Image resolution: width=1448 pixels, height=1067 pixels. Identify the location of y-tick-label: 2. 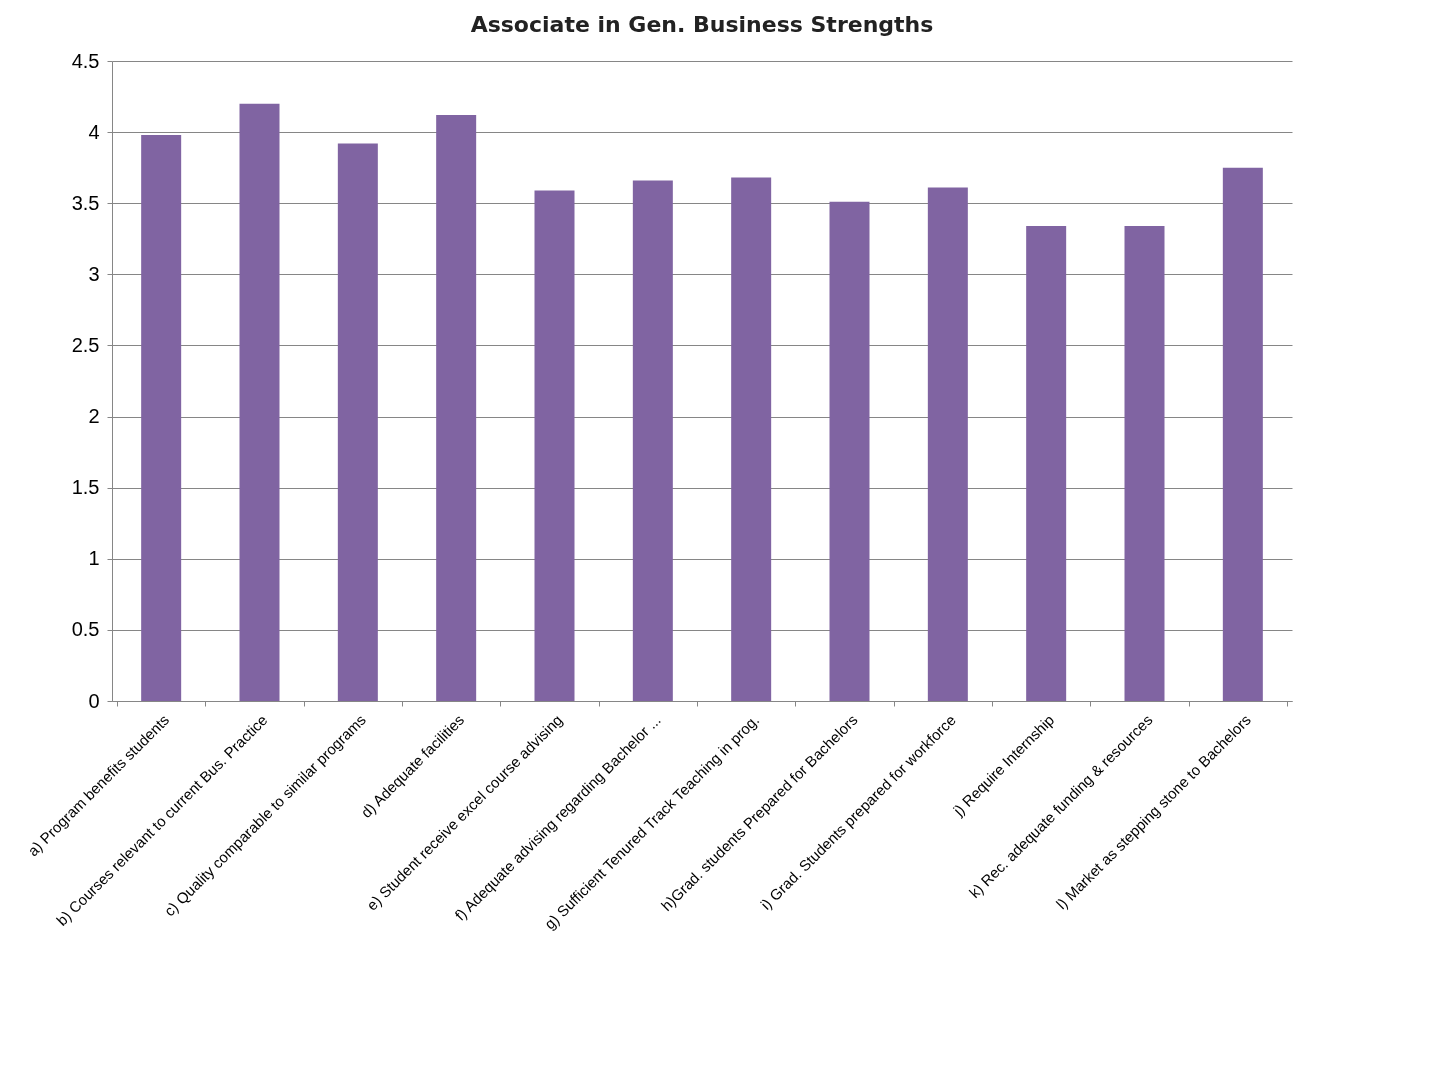
(94, 416).